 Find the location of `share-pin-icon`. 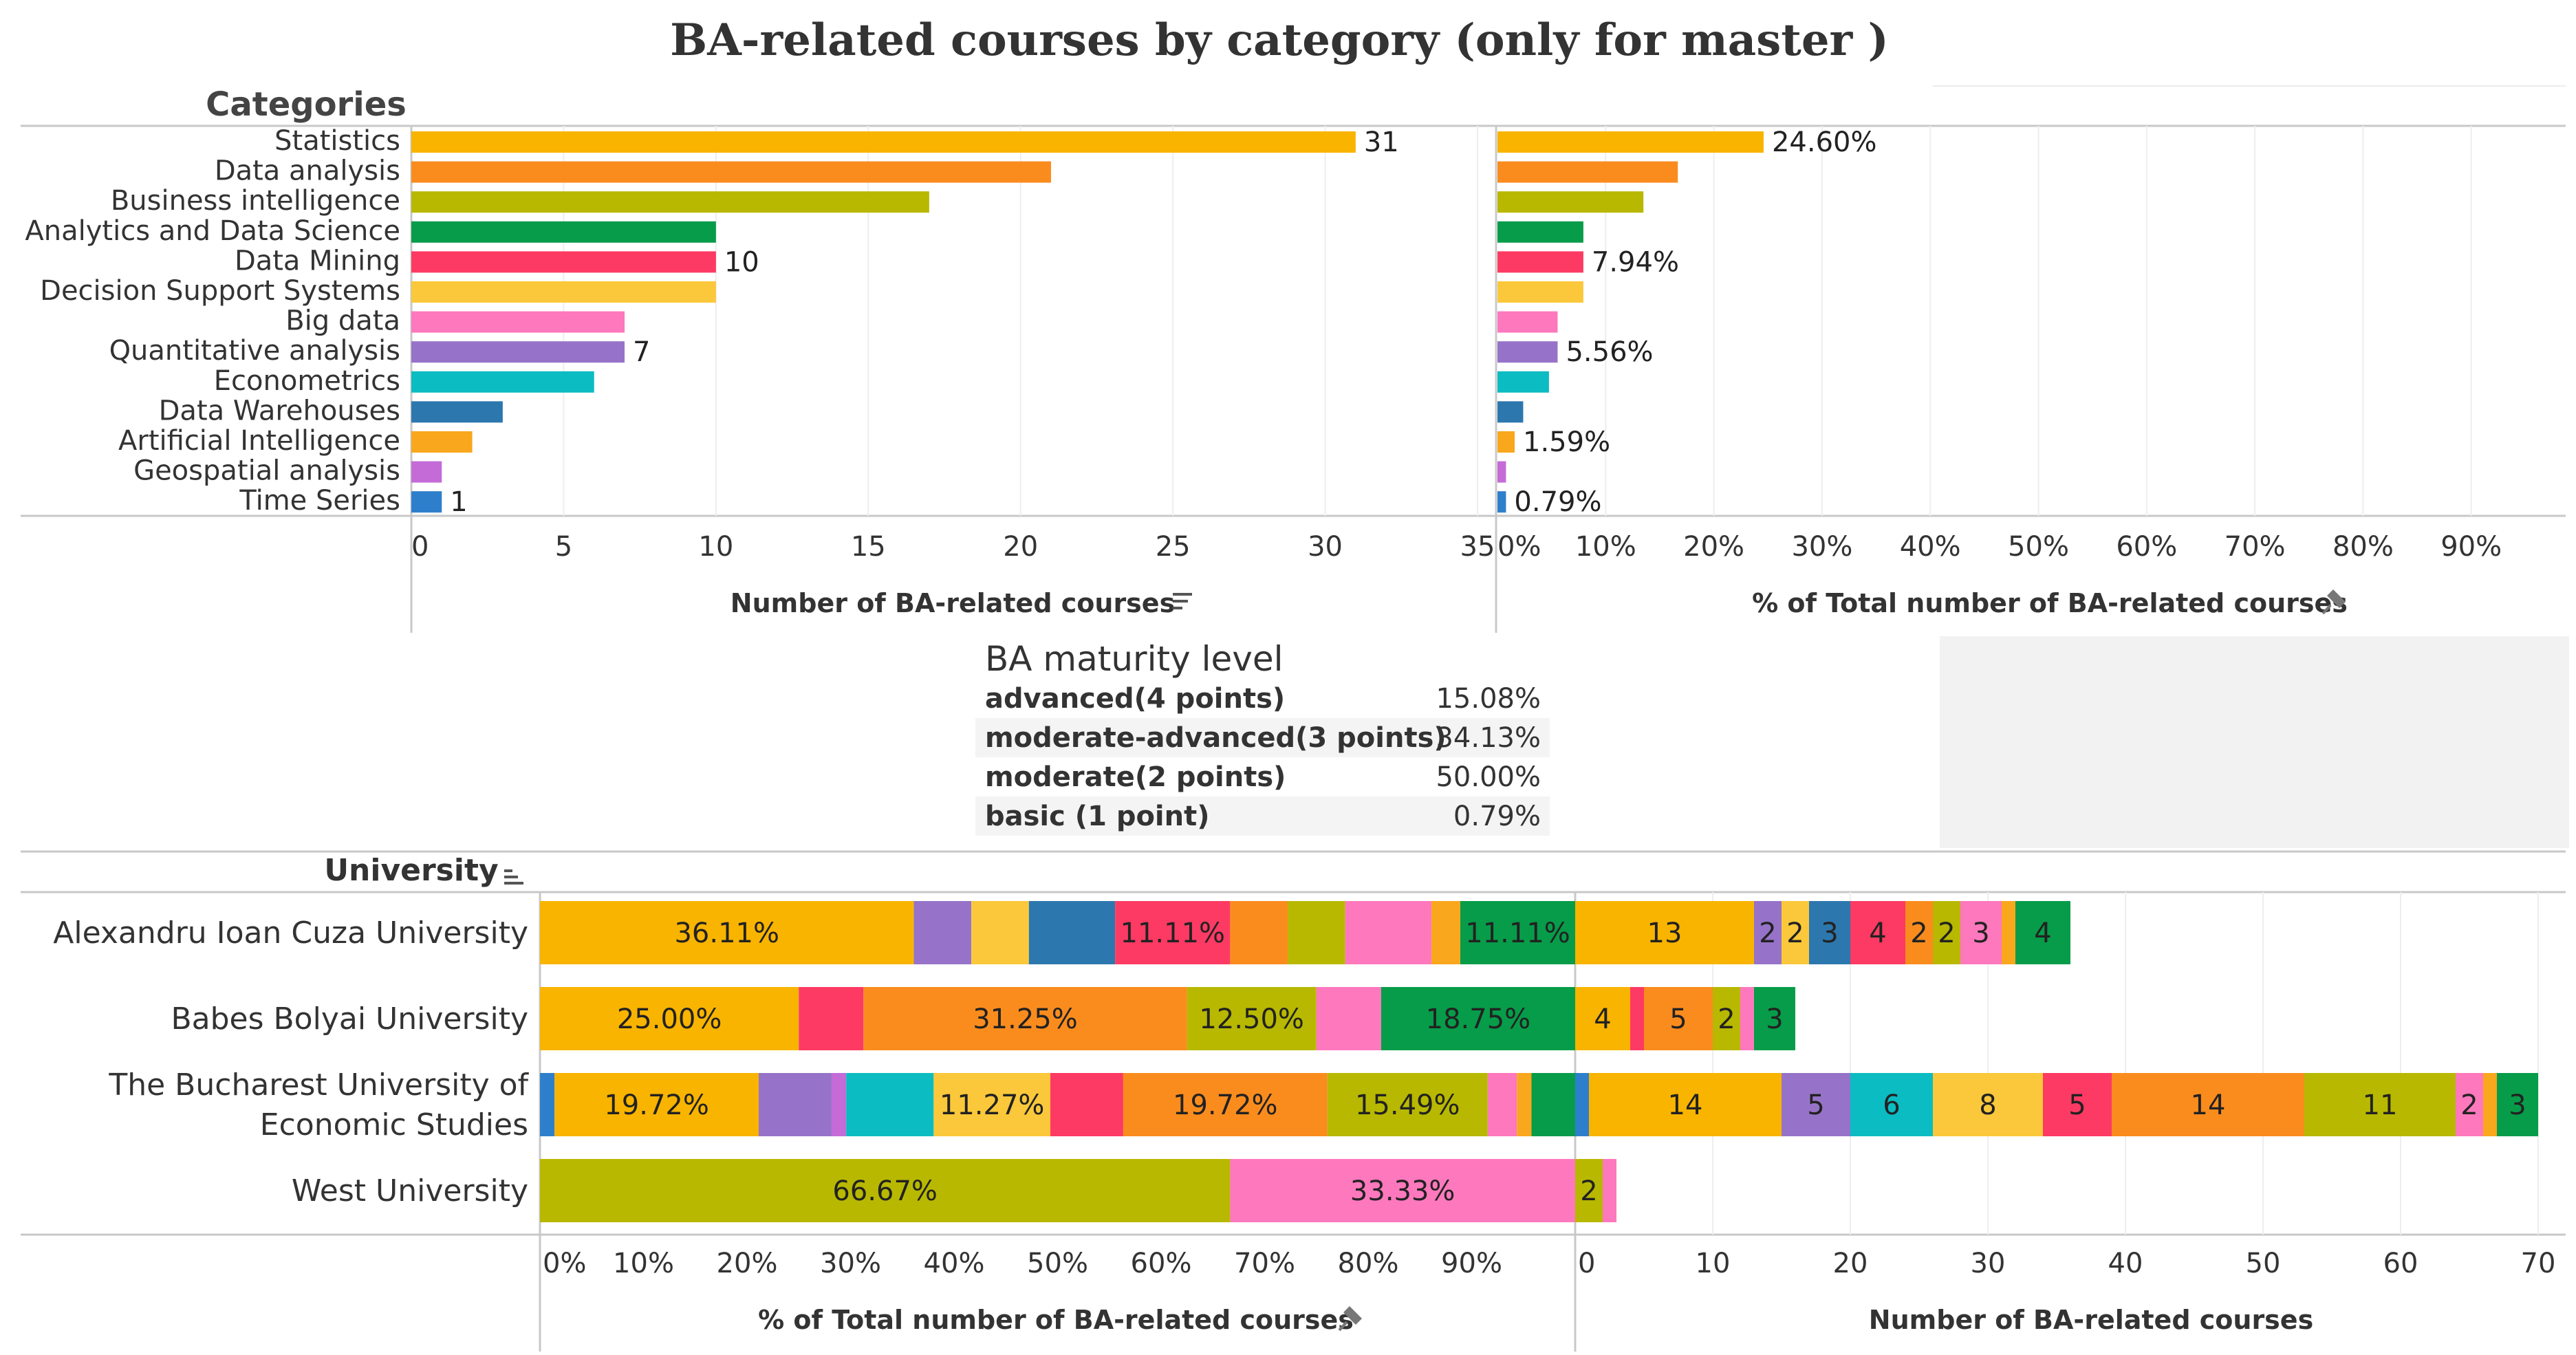

share-pin-icon is located at coordinates (1350, 1319).